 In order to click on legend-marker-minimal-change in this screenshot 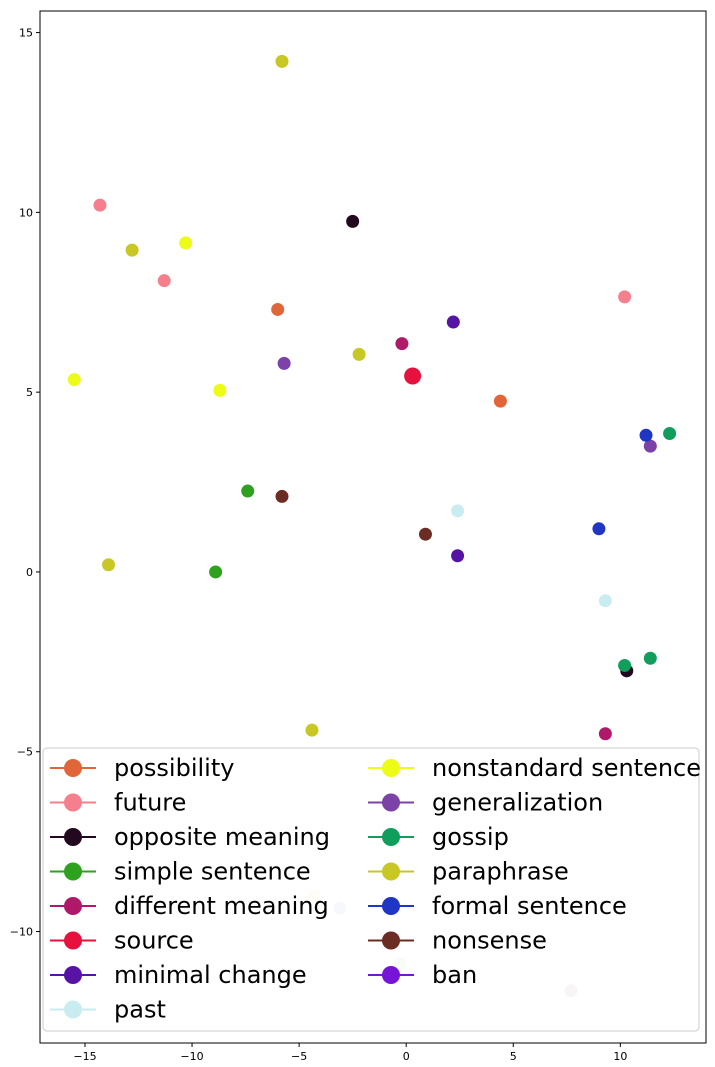, I will do `click(73, 975)`.